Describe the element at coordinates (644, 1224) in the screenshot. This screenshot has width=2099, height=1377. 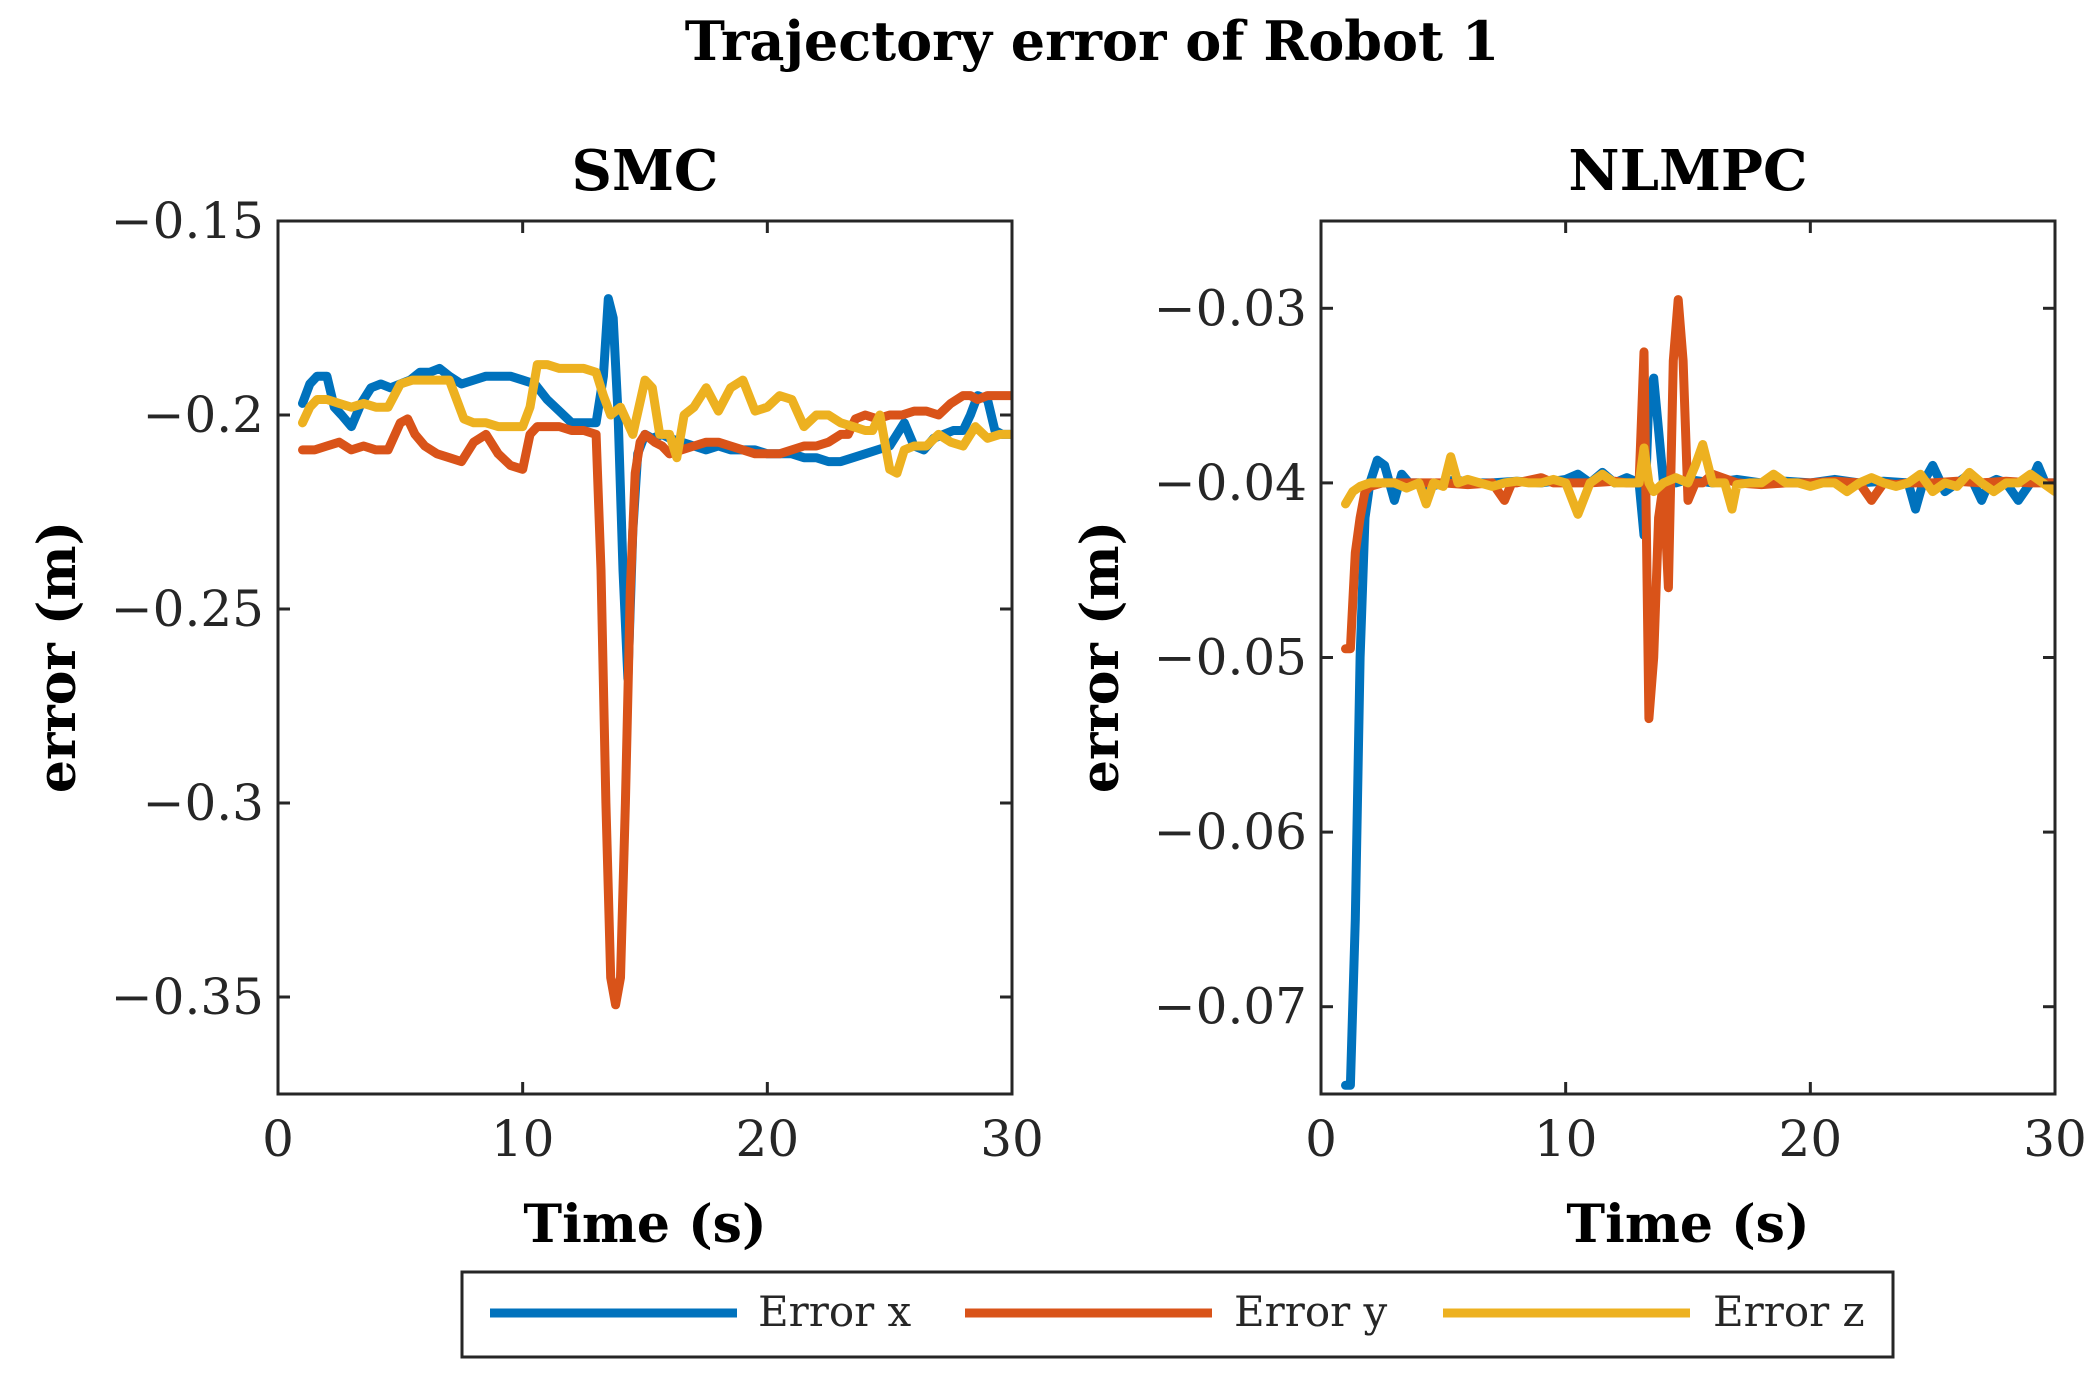
I see `x-axis-label-smc: Time (s)` at that location.